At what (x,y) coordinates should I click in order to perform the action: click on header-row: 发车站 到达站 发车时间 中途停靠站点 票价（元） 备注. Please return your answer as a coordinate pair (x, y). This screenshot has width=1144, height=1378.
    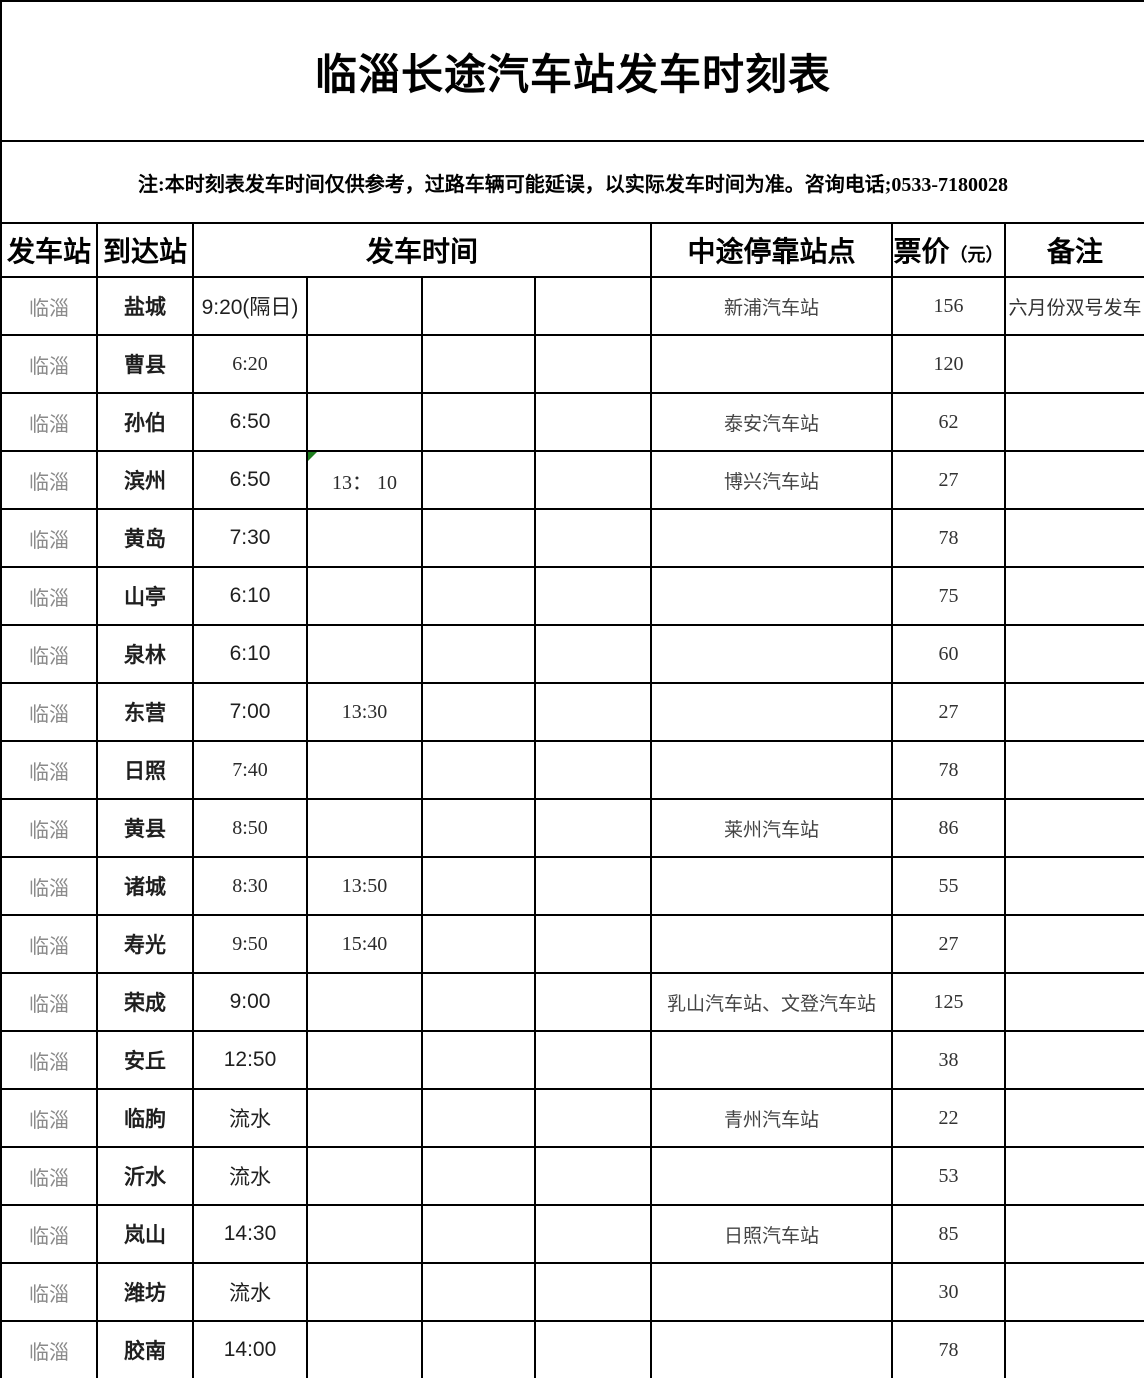
    Looking at the image, I should click on (572, 250).